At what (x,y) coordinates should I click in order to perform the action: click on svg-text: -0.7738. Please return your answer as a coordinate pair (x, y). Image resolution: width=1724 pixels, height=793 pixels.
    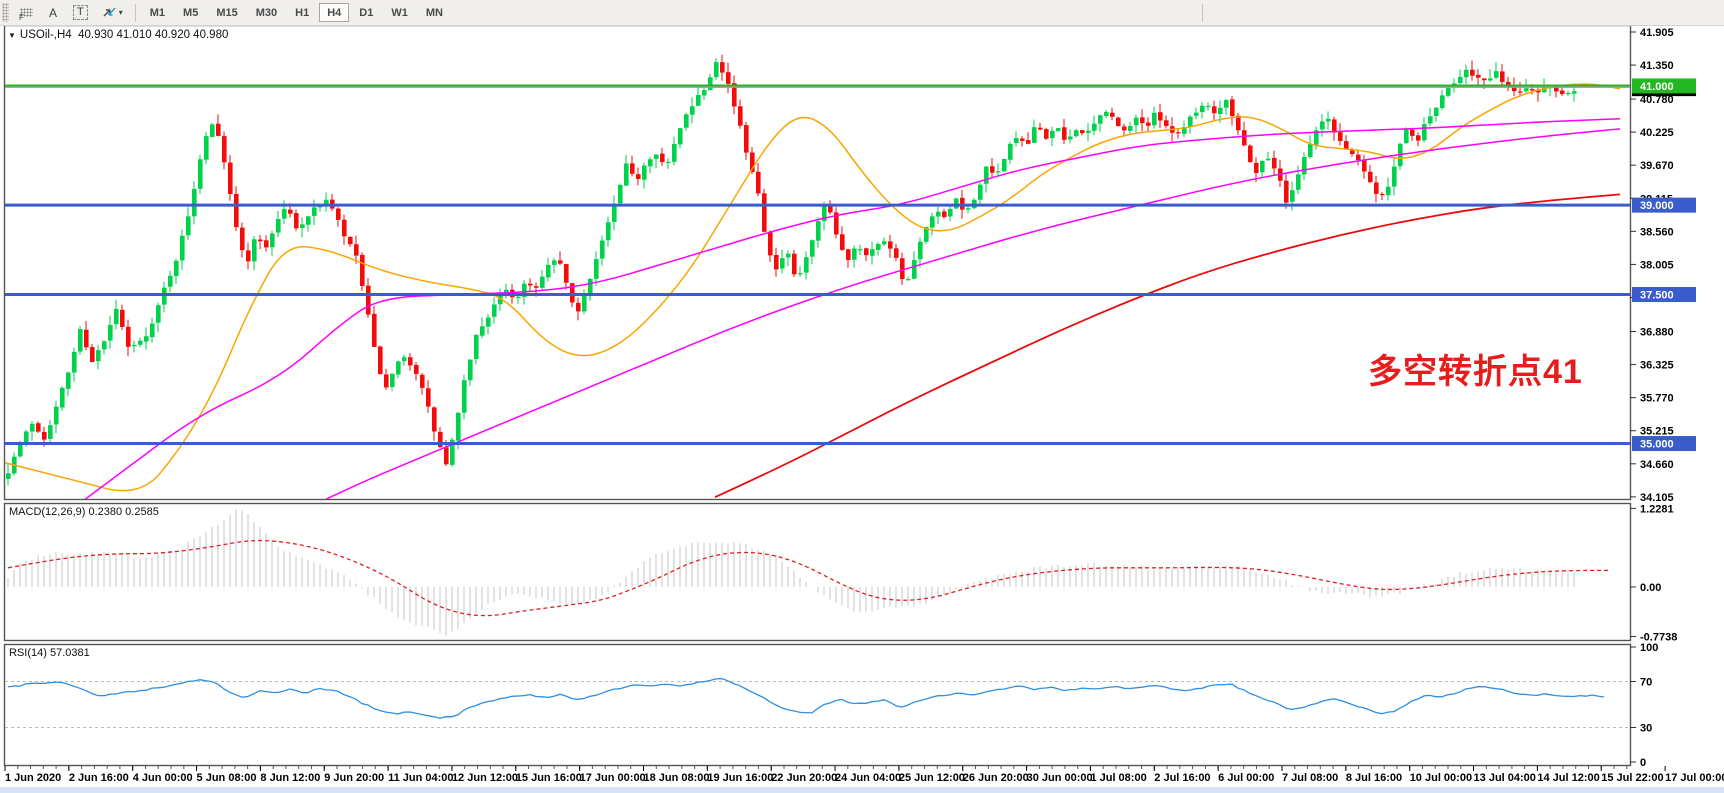
    Looking at the image, I should click on (1658, 638).